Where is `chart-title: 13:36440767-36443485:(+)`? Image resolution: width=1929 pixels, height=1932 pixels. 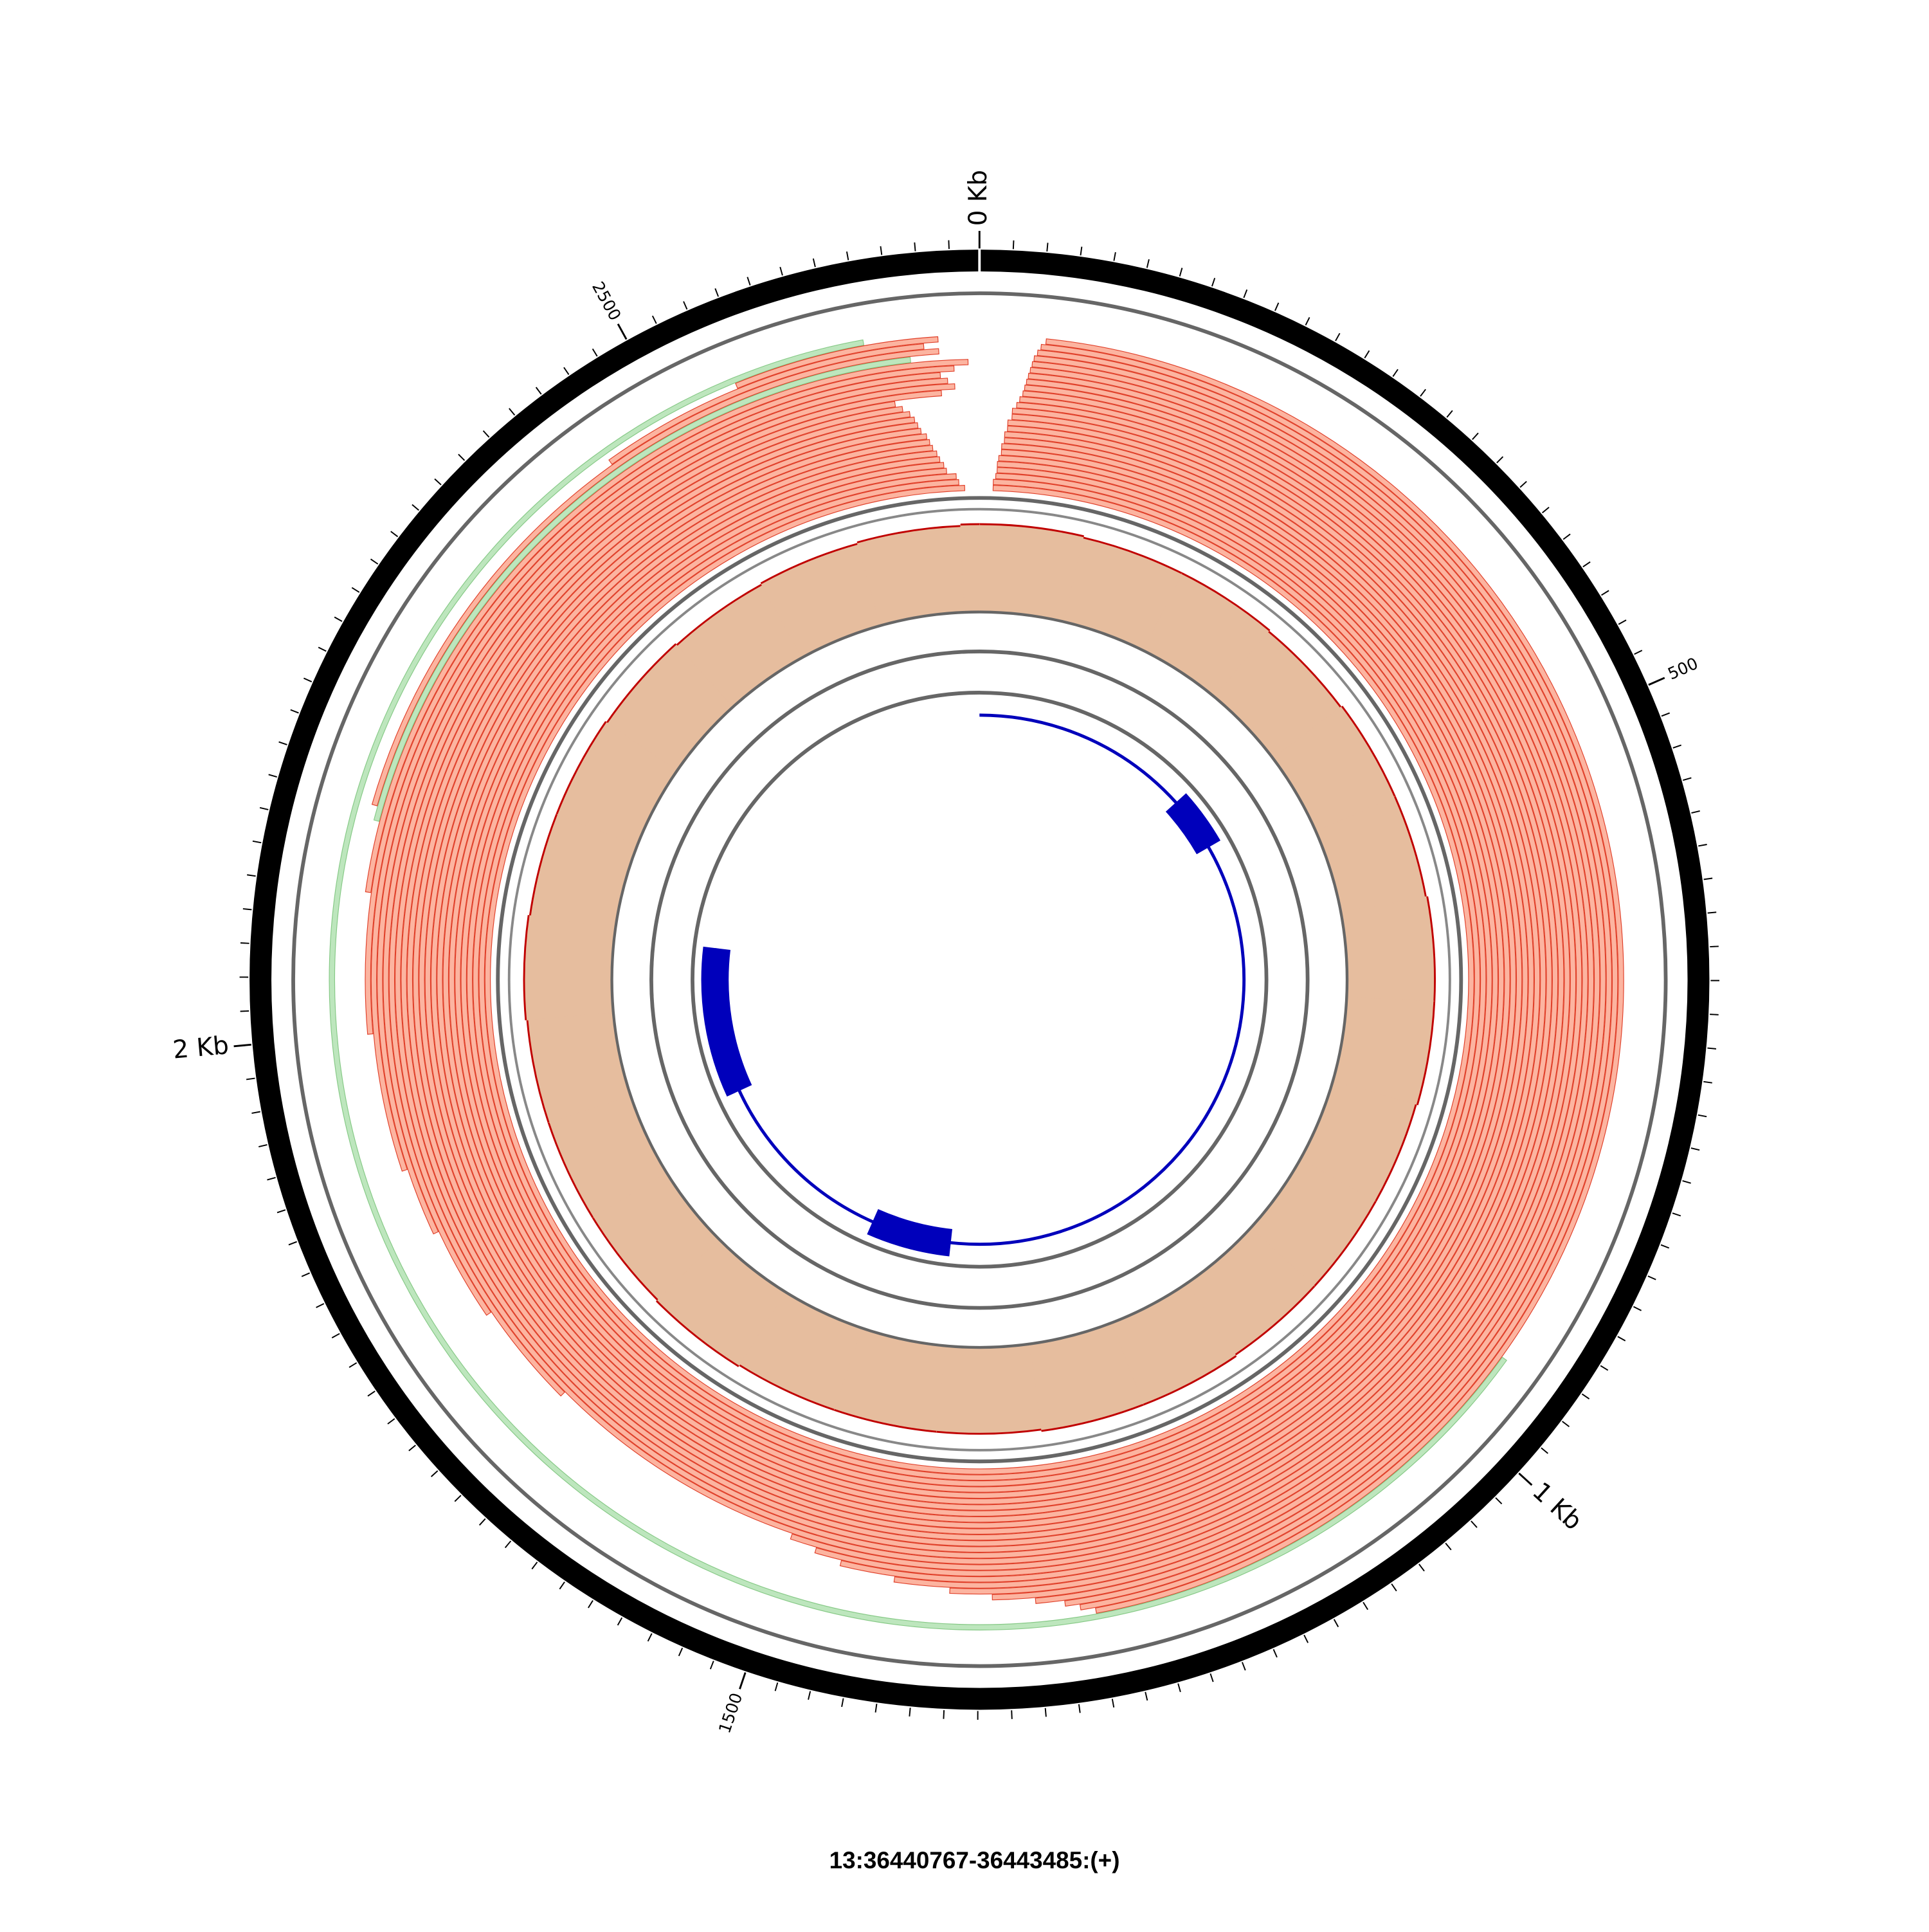 chart-title: 13:36440767-36443485:(+) is located at coordinates (974, 1860).